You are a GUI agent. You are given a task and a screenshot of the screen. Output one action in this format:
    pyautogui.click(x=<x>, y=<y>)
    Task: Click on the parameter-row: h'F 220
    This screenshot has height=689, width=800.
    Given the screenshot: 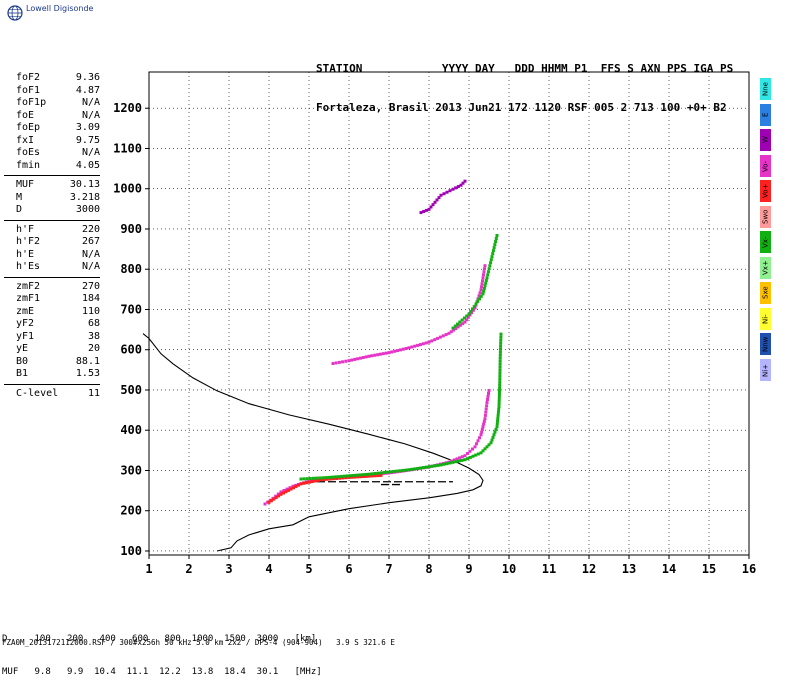 What is the action you would take?
    pyautogui.click(x=52, y=230)
    